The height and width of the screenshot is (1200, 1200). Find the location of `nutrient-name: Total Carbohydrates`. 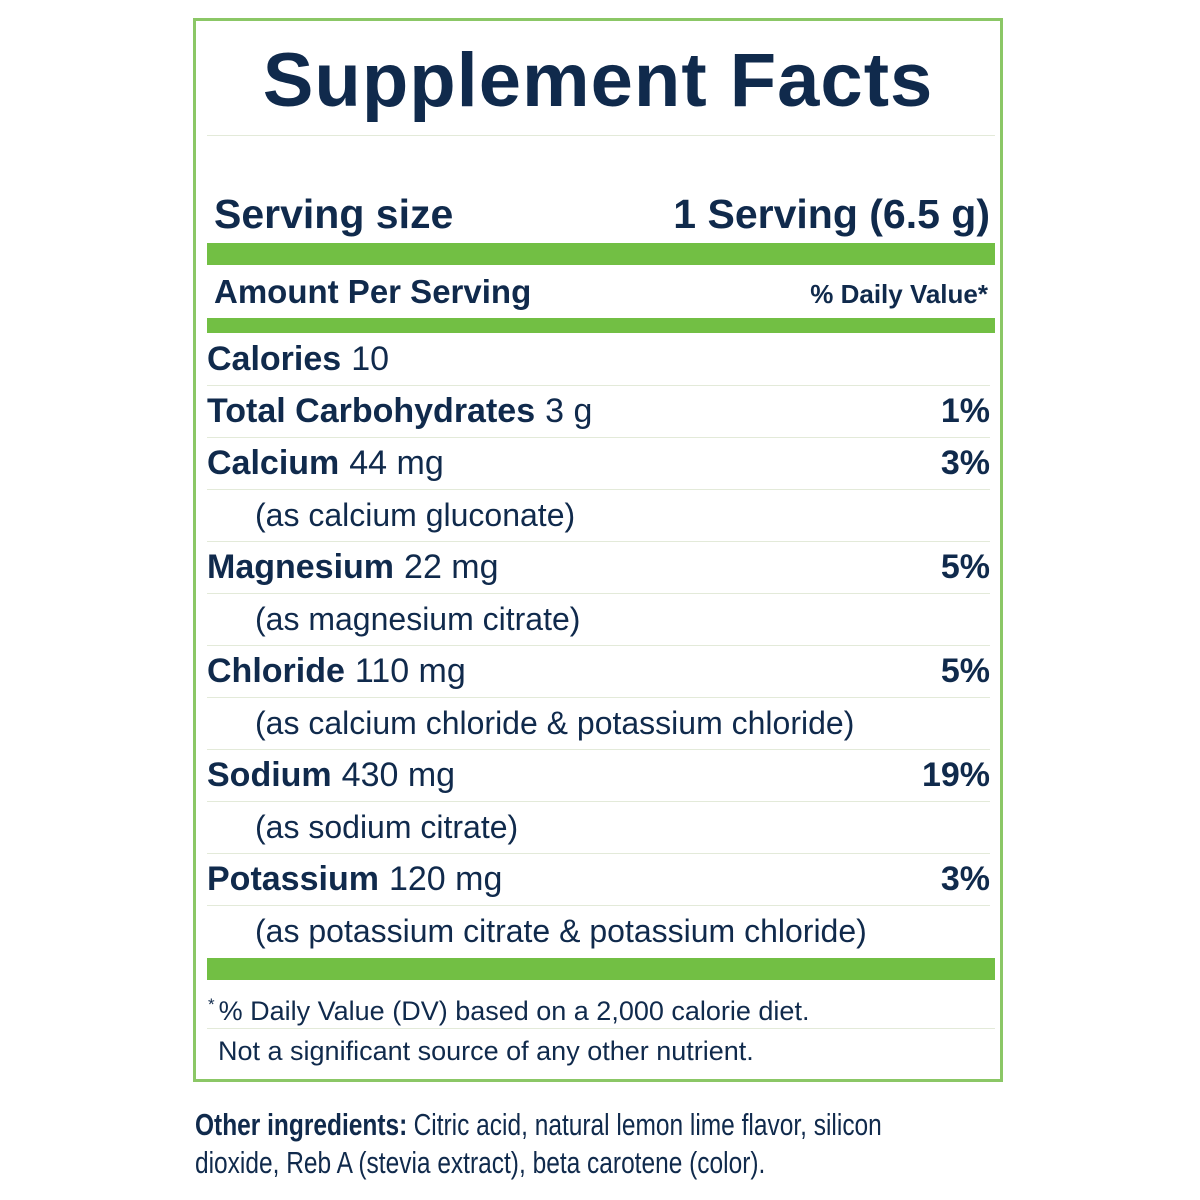

nutrient-name: Total Carbohydrates is located at coordinates (371, 411).